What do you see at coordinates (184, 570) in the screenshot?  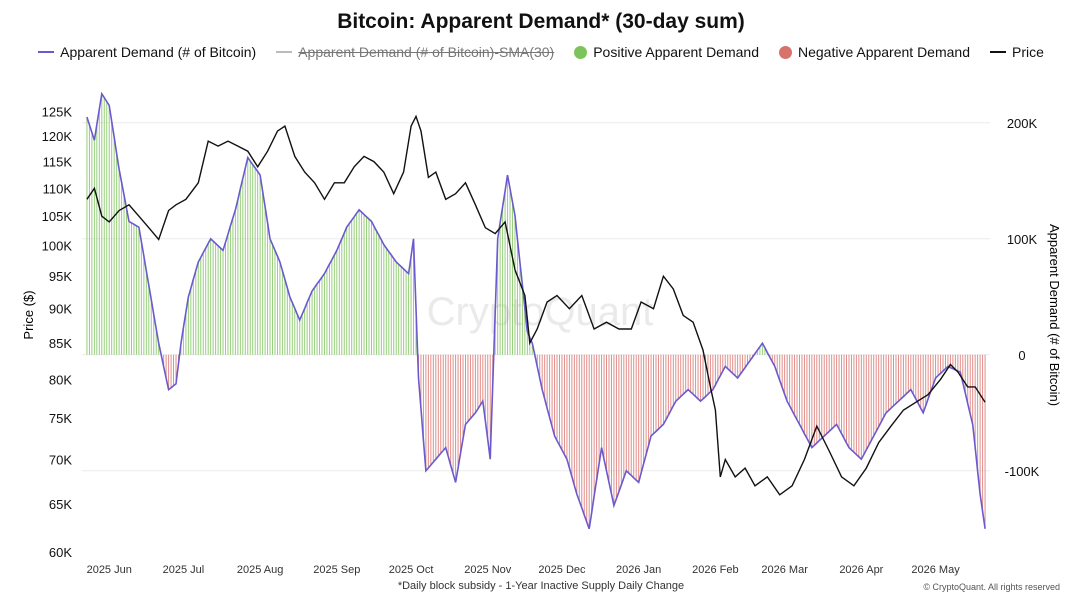 I see `x-tick-label: 2025 Jul` at bounding box center [184, 570].